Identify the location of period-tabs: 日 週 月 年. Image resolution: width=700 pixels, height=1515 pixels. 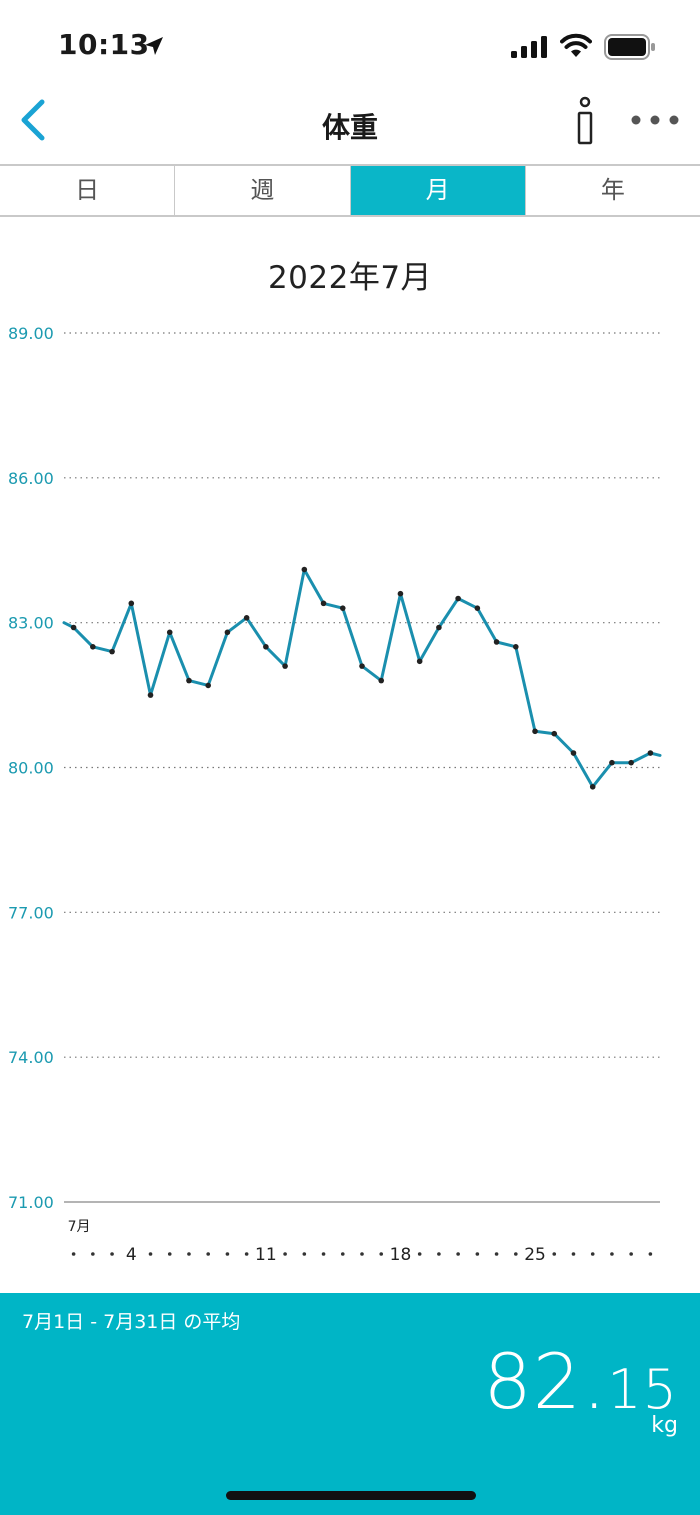
(350, 190).